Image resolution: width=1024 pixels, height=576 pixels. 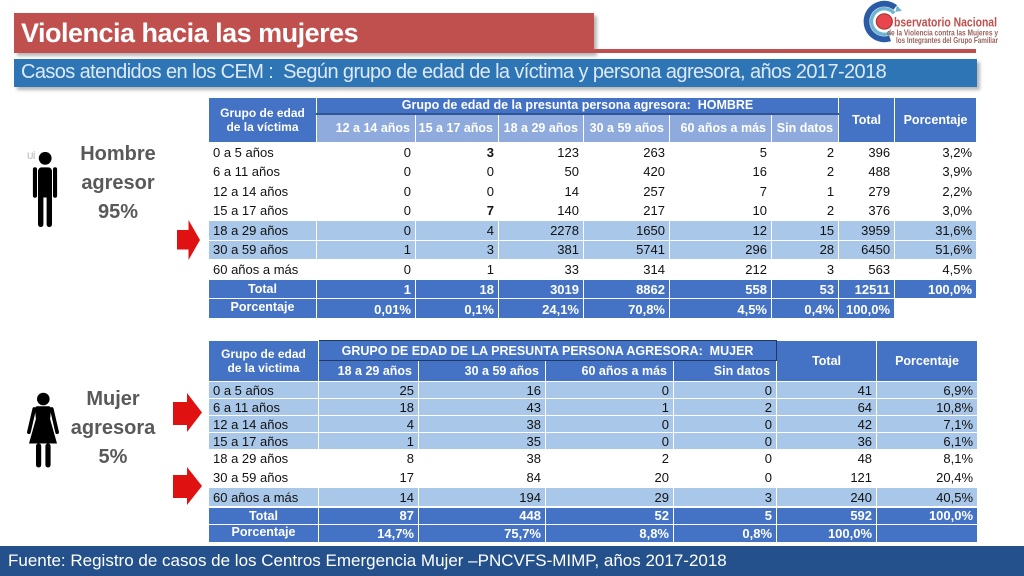 What do you see at coordinates (947, 40) in the screenshot?
I see `svg-text:los Integrantes del Grupo Fami: los Integrantes del Grupo Familiar` at bounding box center [947, 40].